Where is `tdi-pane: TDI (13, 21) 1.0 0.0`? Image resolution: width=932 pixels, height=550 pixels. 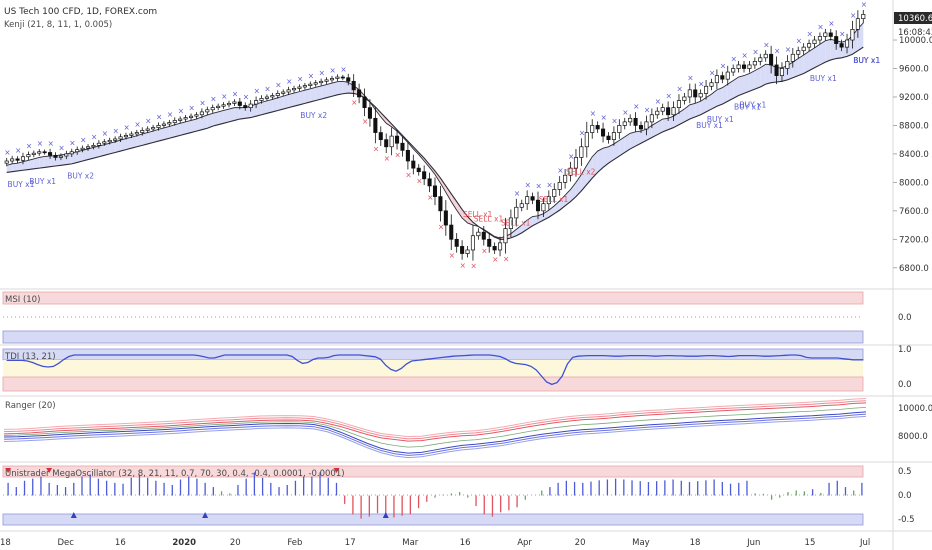 tdi-pane: TDI (13, 21) 1.0 0.0 is located at coordinates (457, 368).